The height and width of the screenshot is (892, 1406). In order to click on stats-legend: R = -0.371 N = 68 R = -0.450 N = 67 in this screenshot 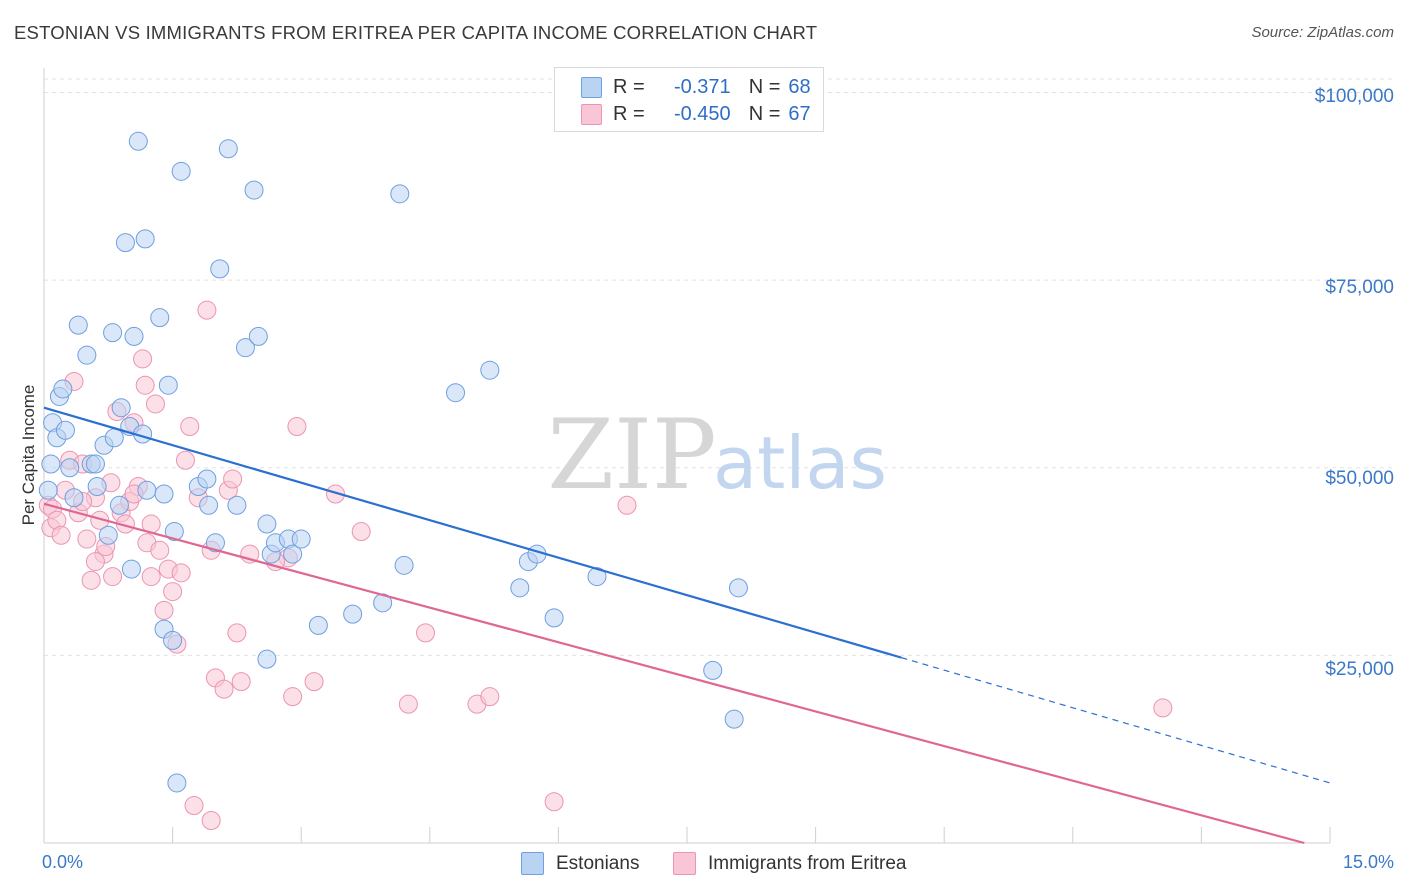, I will do `click(689, 99)`.